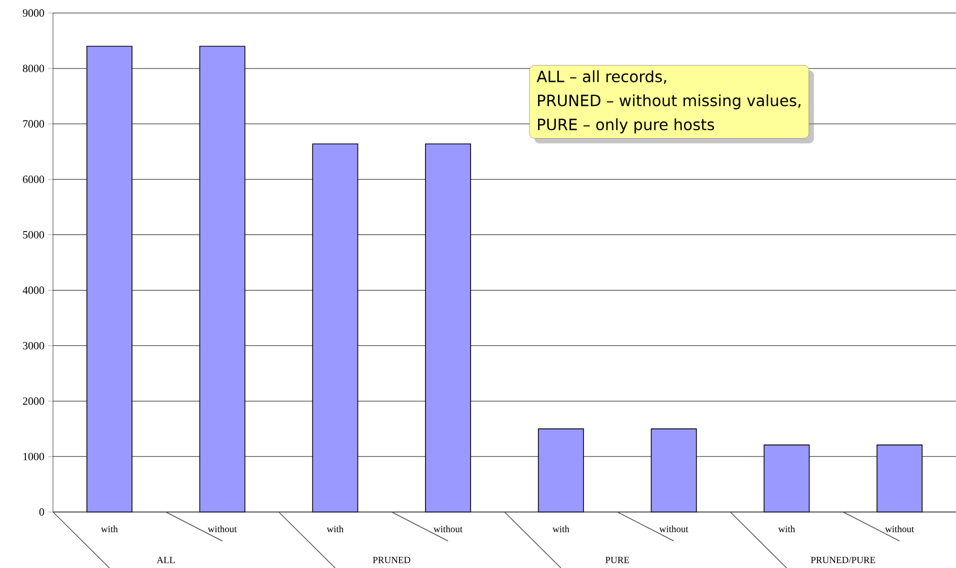 The width and height of the screenshot is (956, 568). Describe the element at coordinates (843, 560) in the screenshot. I see `text: PRUNED/PURE` at that location.